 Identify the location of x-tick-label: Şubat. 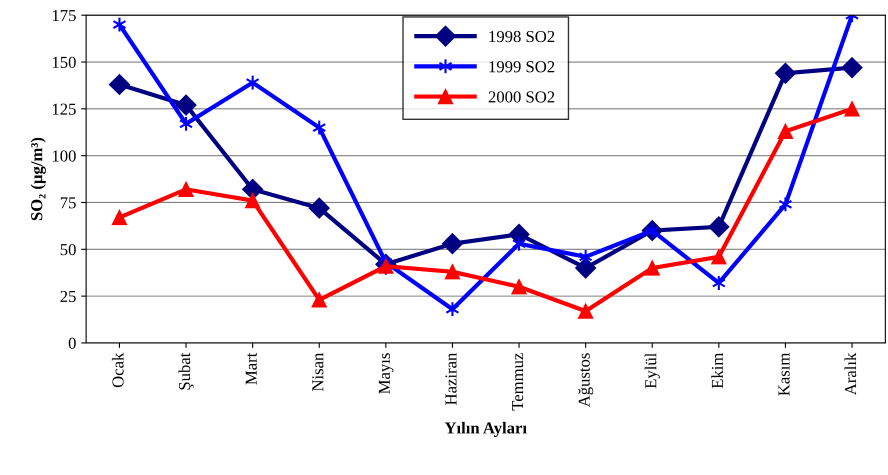
(186, 371).